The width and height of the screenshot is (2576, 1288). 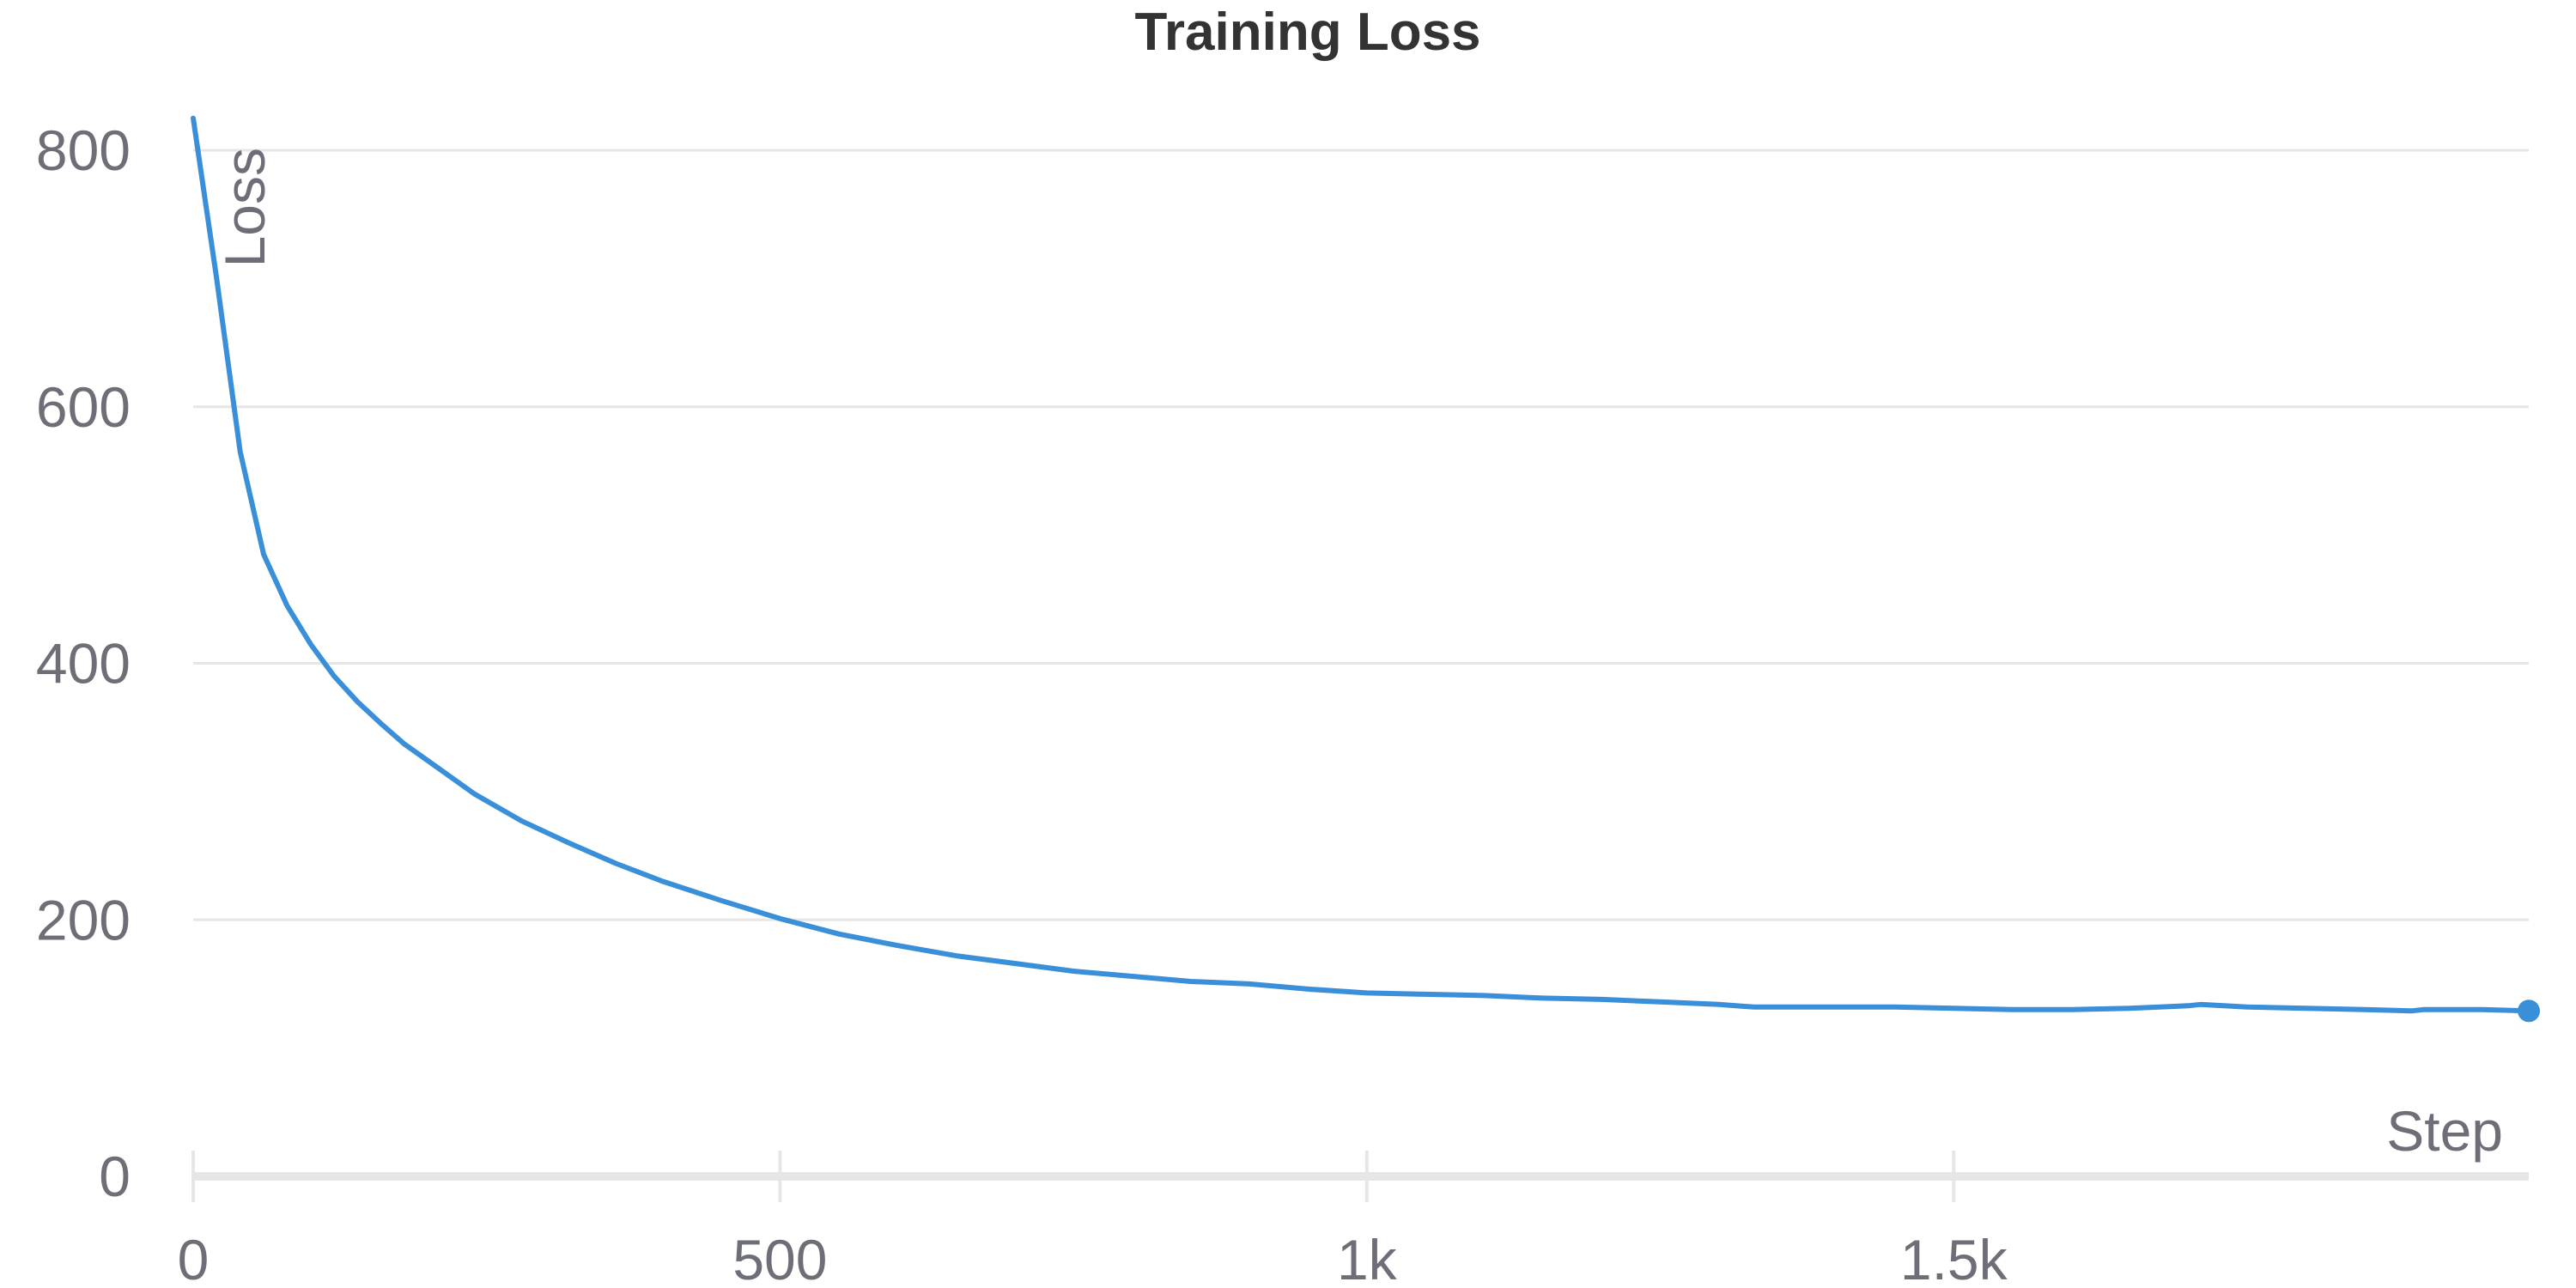 I want to click on chart-title: Training Loss, so click(x=1307, y=32).